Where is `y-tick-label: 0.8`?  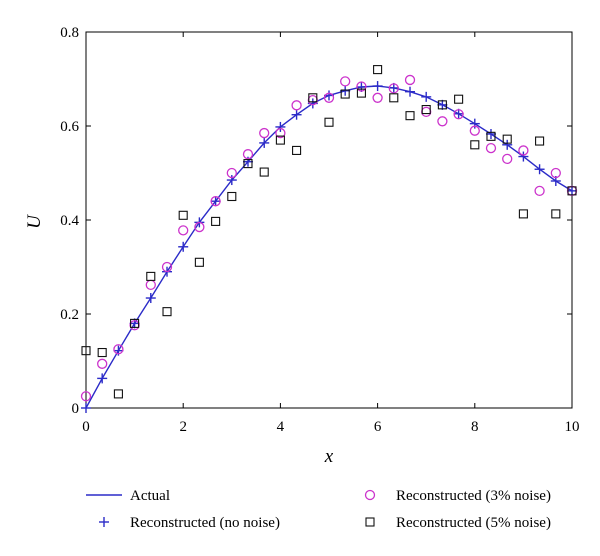
y-tick-label: 0.8 is located at coordinates (69, 33).